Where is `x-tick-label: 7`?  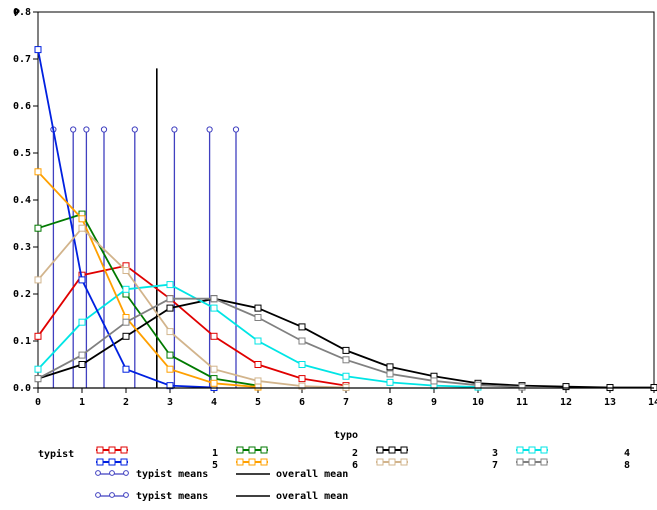
x-tick-label: 7 is located at coordinates (346, 402).